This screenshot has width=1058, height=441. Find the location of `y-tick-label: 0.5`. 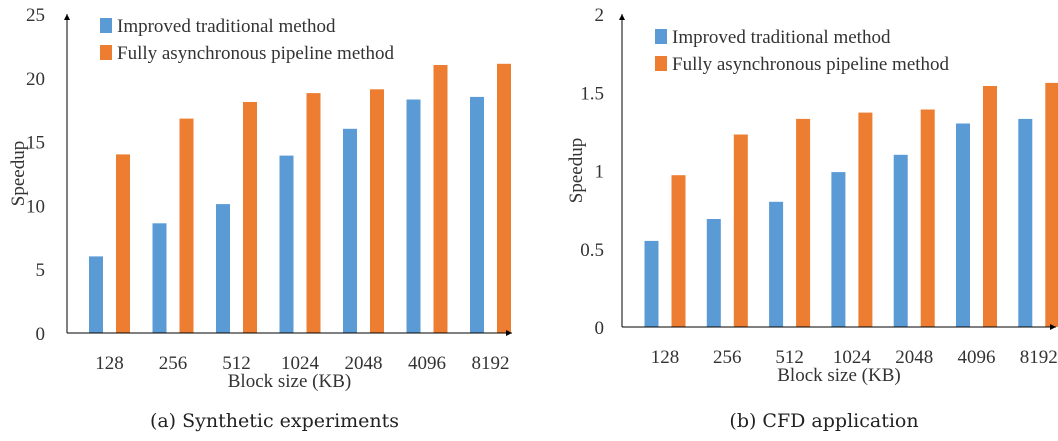

y-tick-label: 0.5 is located at coordinates (592, 250).